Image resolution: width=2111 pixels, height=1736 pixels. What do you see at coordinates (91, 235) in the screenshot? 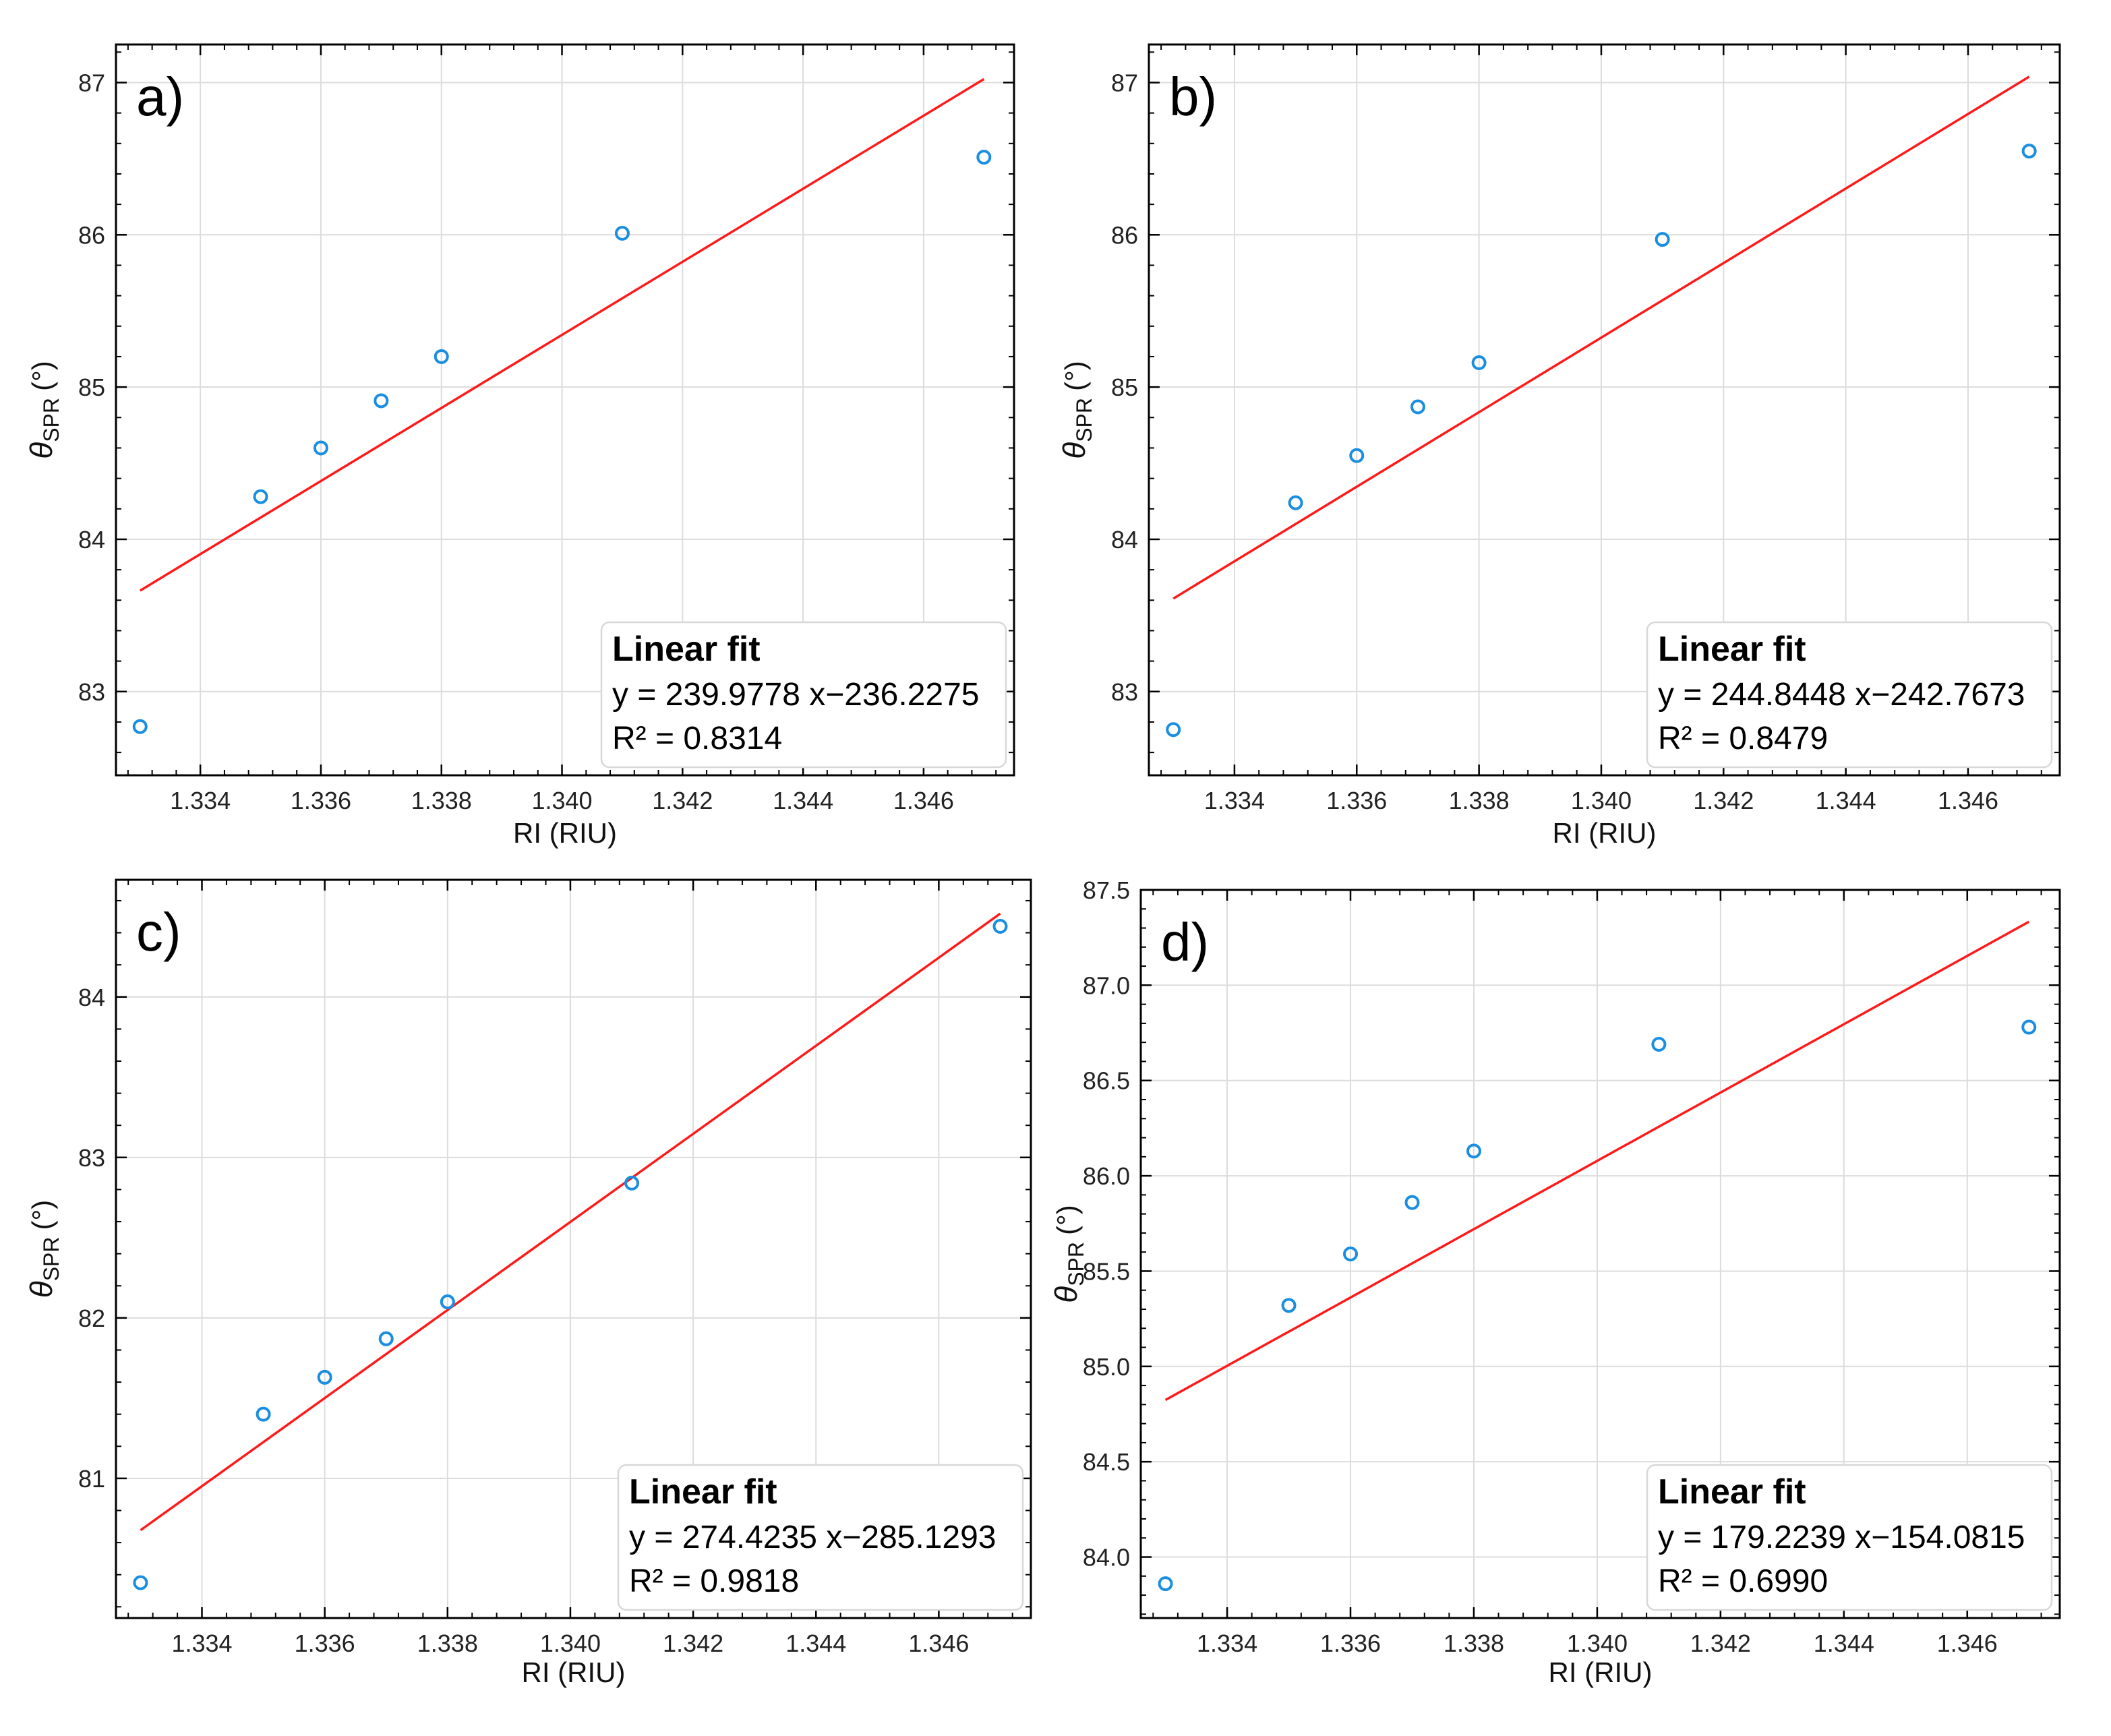
I see `y-tick-label: 86` at bounding box center [91, 235].